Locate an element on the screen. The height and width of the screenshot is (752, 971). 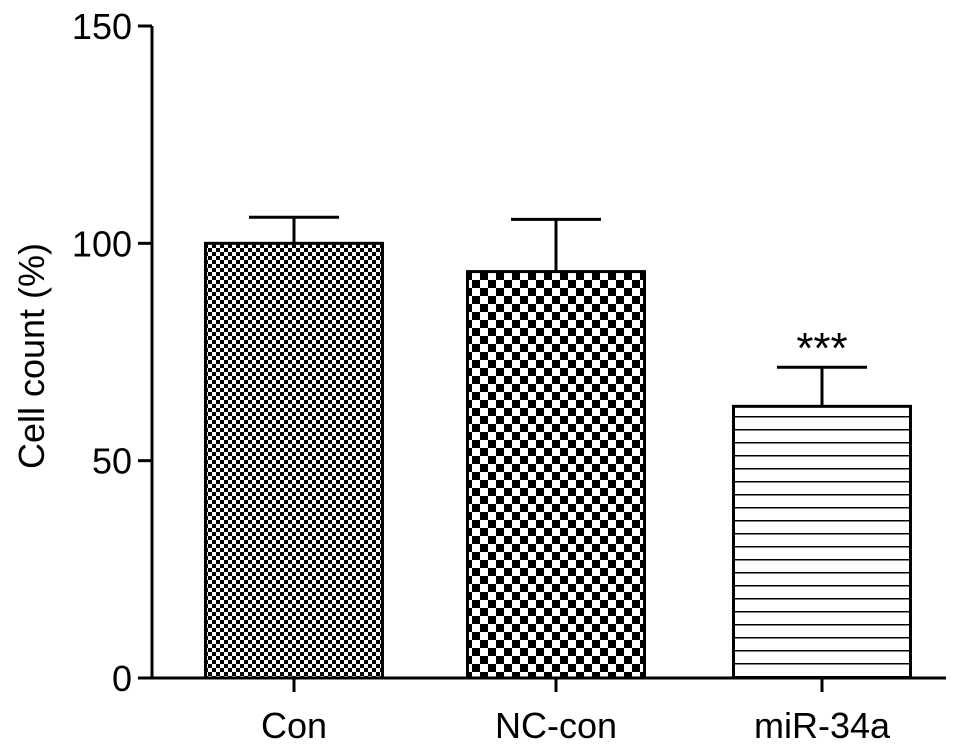
y-tick-label: 100 is located at coordinates (102, 243).